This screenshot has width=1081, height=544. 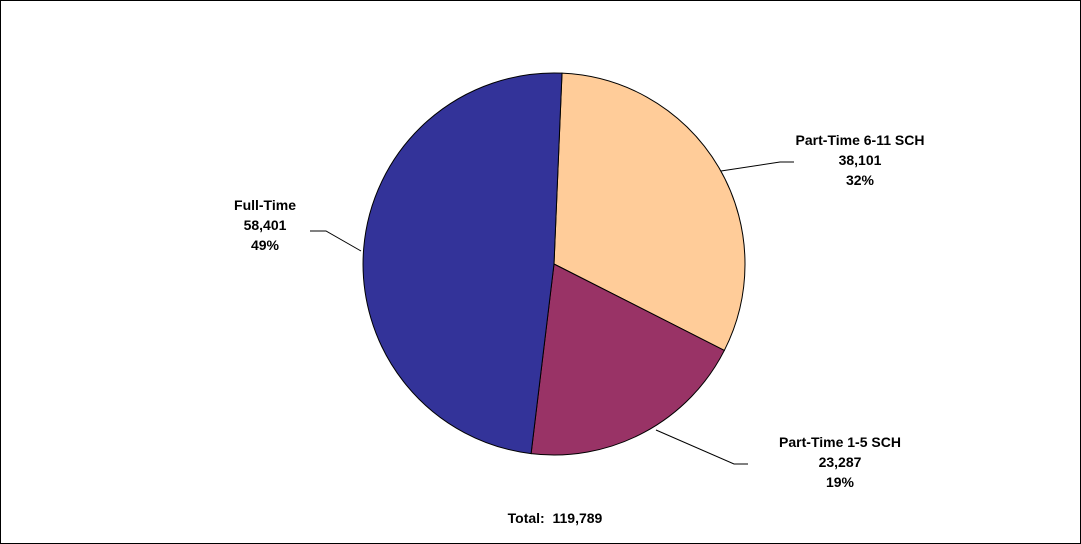 What do you see at coordinates (649, 212) in the screenshot?
I see `slice-part-time-6-11-sch` at bounding box center [649, 212].